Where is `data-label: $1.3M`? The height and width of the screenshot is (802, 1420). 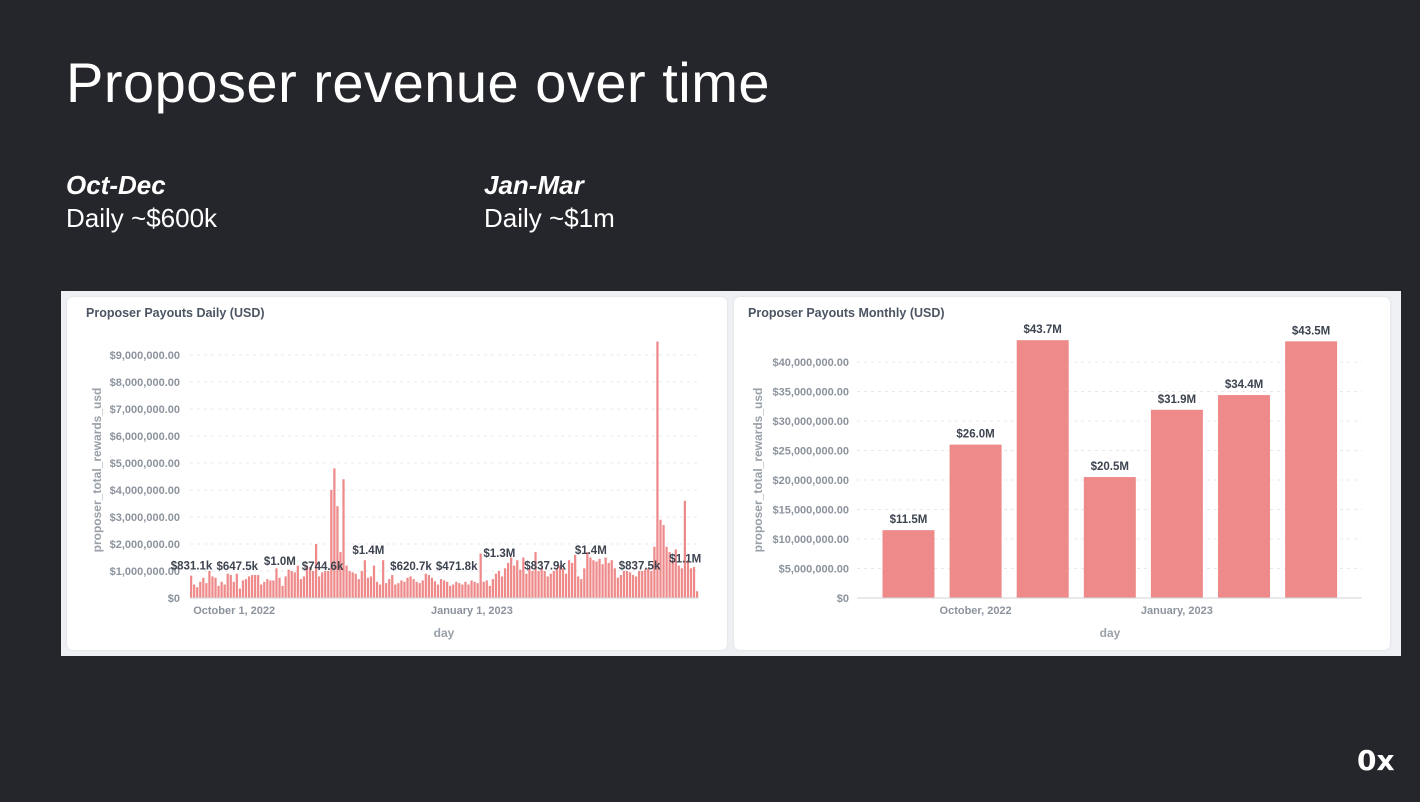 data-label: $1.3M is located at coordinates (499, 554).